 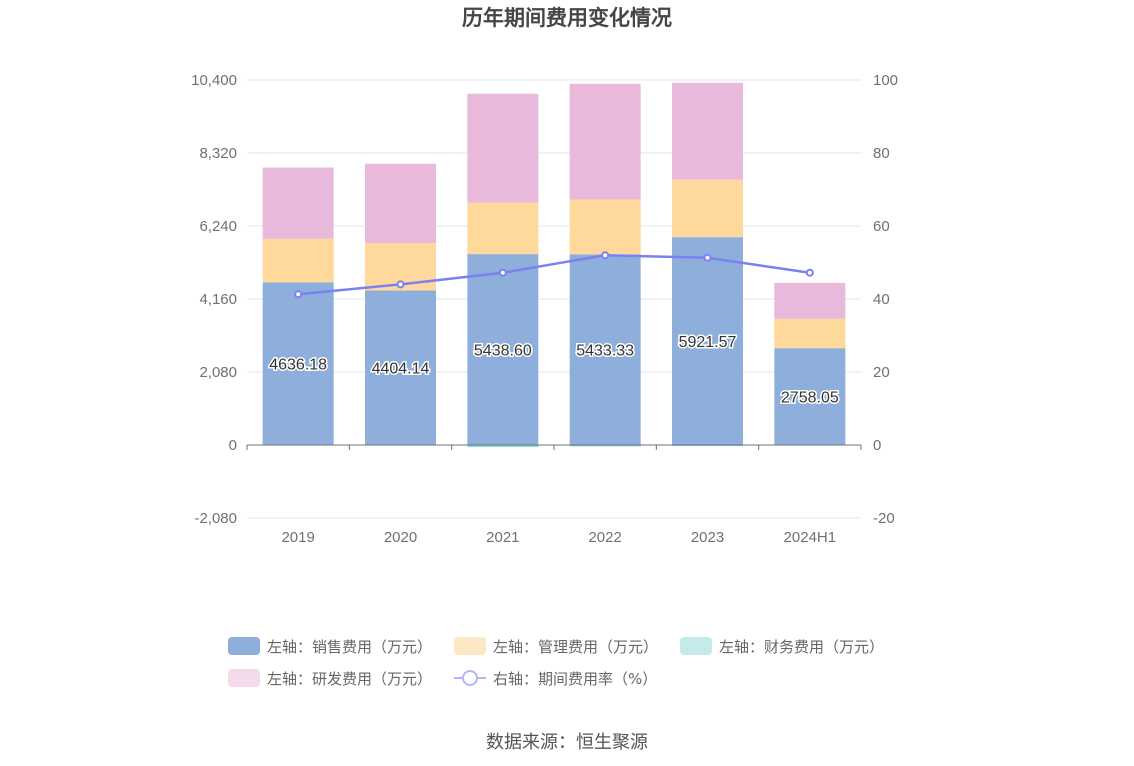 I want to click on data-label: 4404.14, so click(x=401, y=369).